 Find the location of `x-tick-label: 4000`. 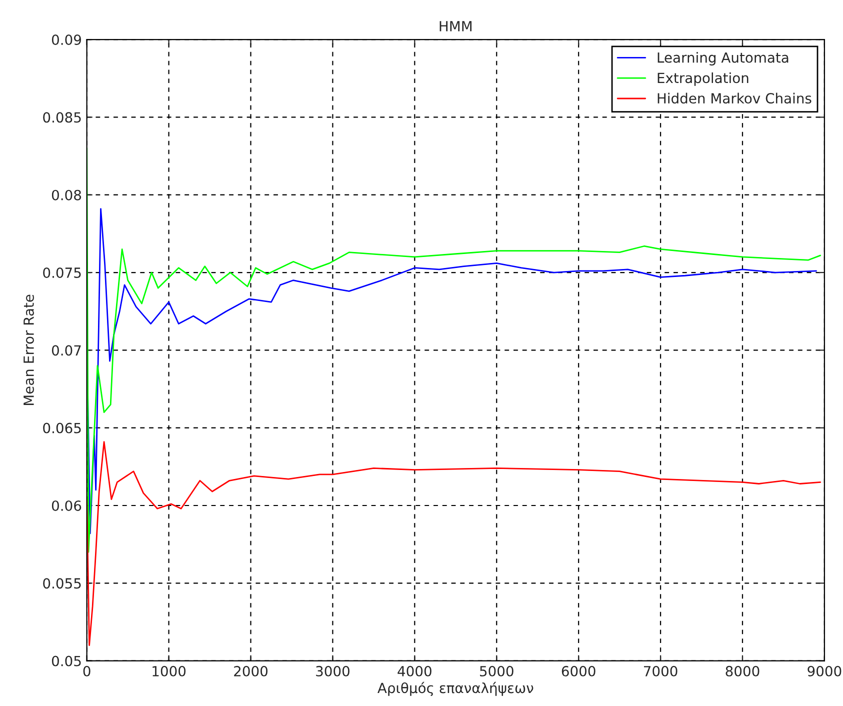

x-tick-label: 4000 is located at coordinates (415, 671).